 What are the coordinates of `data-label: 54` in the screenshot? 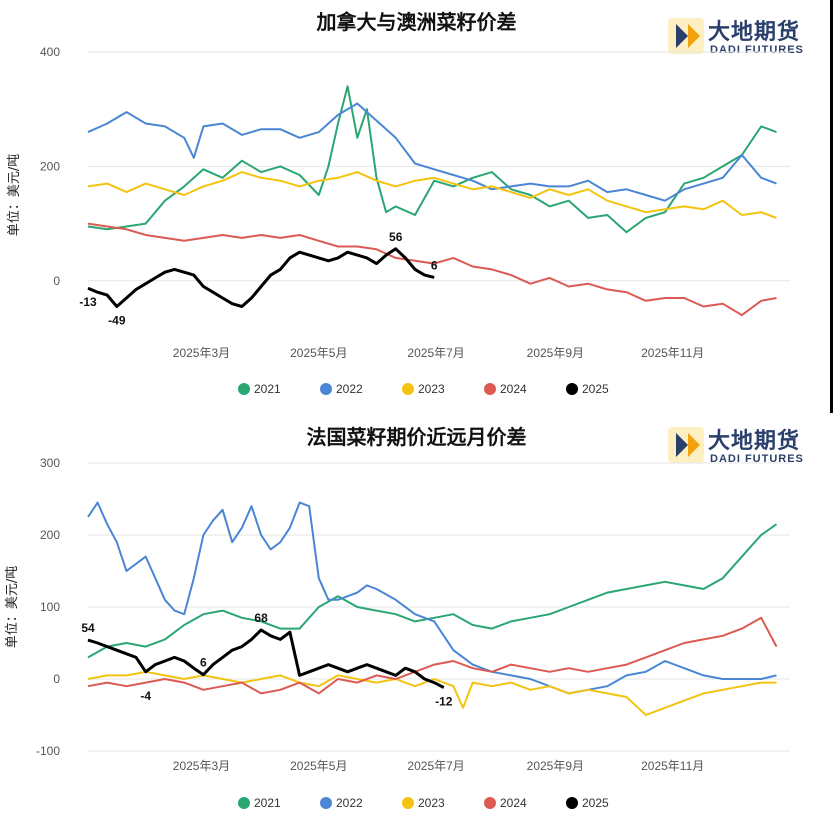 It's located at (88, 628).